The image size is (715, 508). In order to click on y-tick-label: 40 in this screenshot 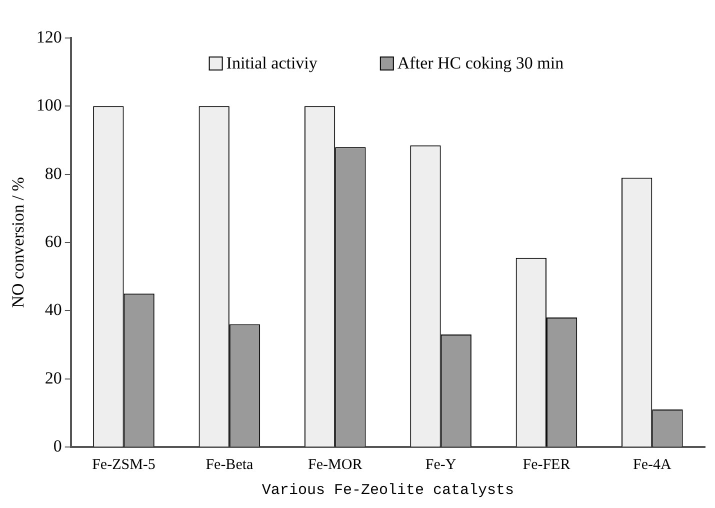, I will do `click(53, 310)`.